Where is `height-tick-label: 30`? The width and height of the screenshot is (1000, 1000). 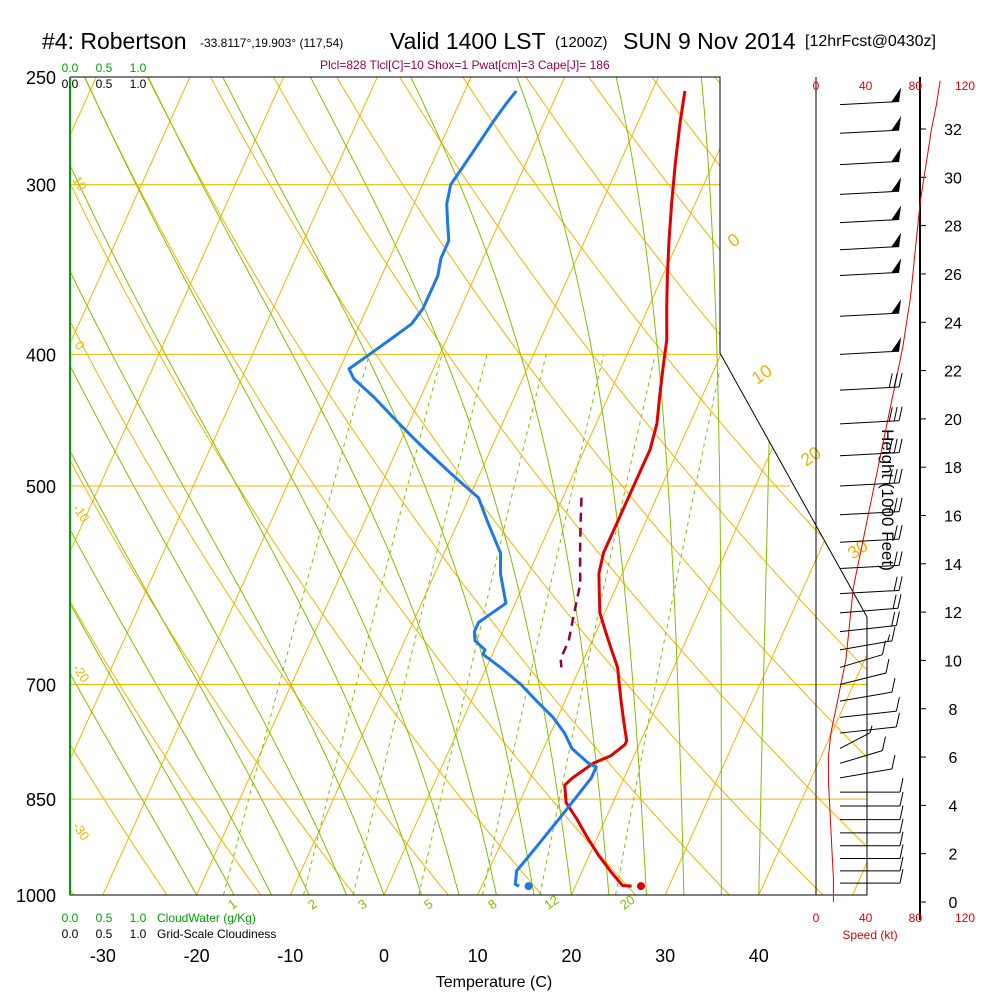
height-tick-label: 30 is located at coordinates (953, 178).